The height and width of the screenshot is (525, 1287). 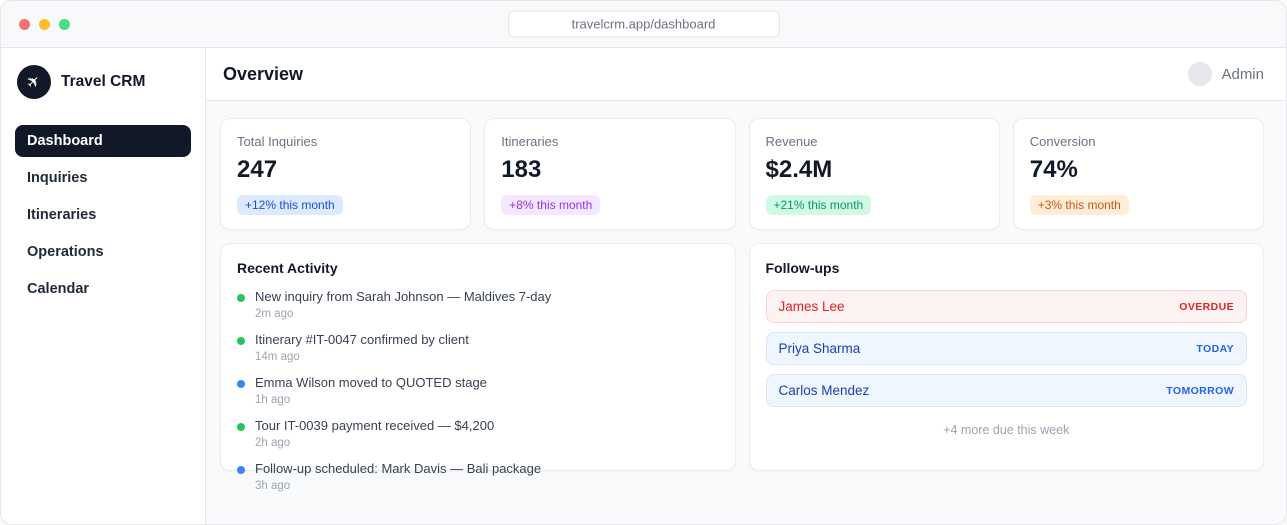 I want to click on brand-name: Travel CRM, so click(x=103, y=81).